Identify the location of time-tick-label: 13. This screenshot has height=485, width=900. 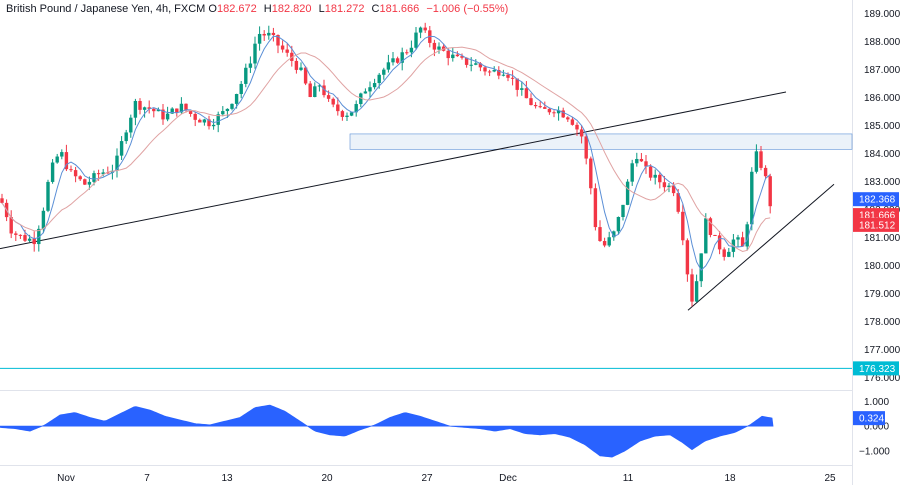
(227, 478).